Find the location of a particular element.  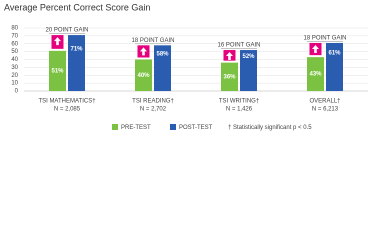

y-tick-label: 70 is located at coordinates (14, 36).